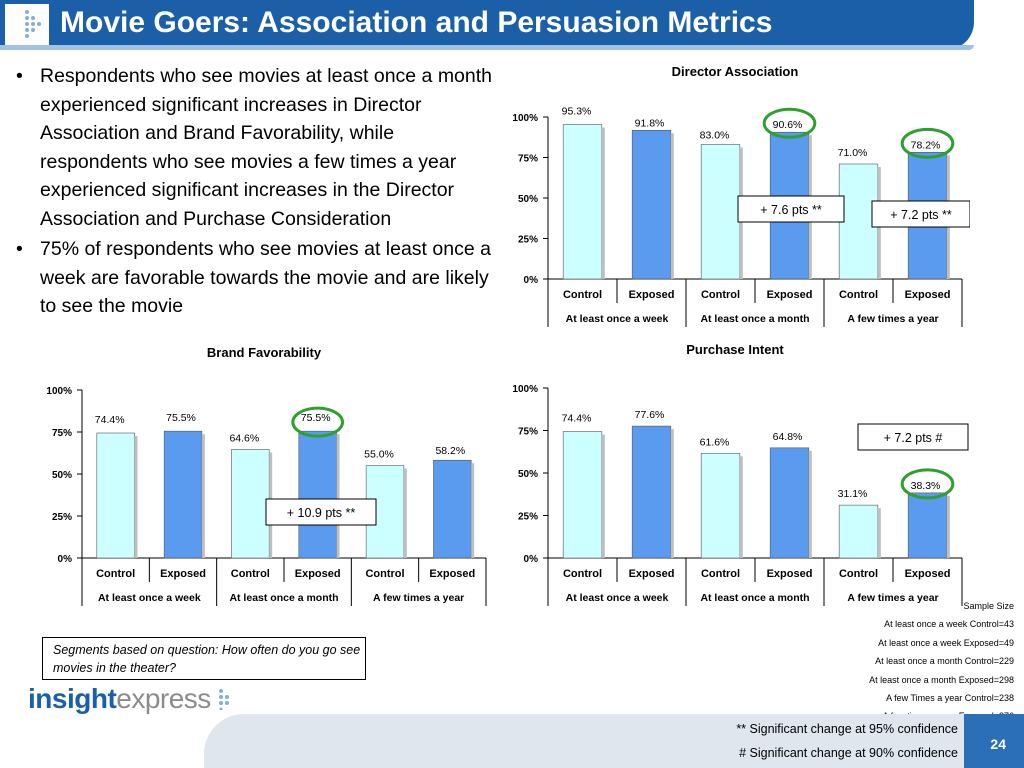 This screenshot has height=768, width=1024. I want to click on callout-text: + 7.6 pts **, so click(791, 210).